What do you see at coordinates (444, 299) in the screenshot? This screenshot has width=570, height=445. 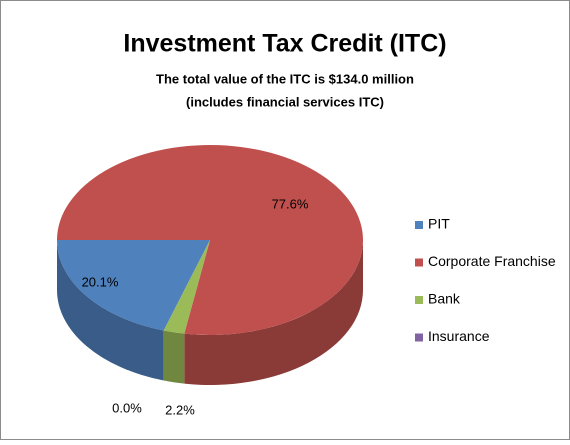 I see `legend-label: Bank` at bounding box center [444, 299].